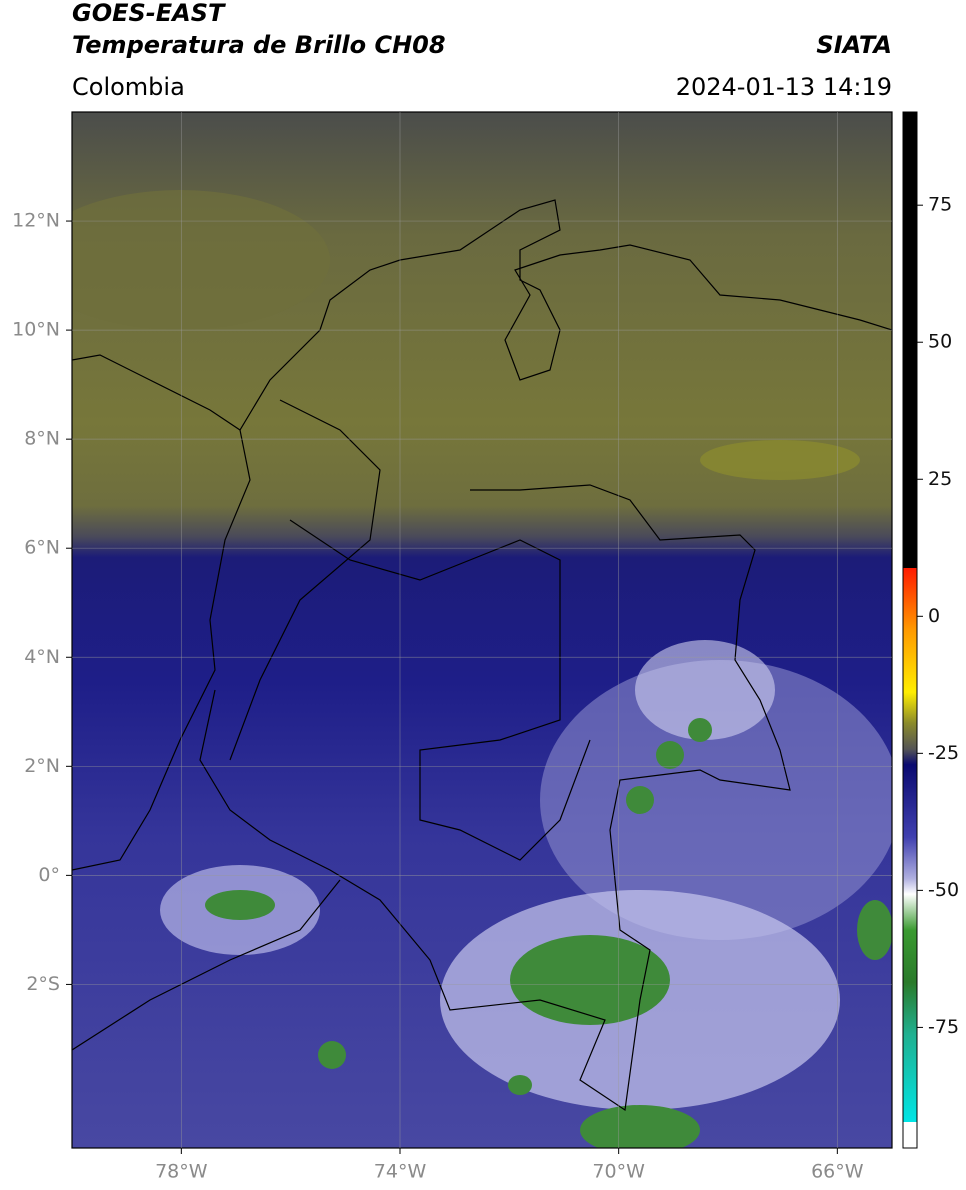 The image size is (966, 1190). I want to click on y-tick-label: 4°N, so click(42, 657).